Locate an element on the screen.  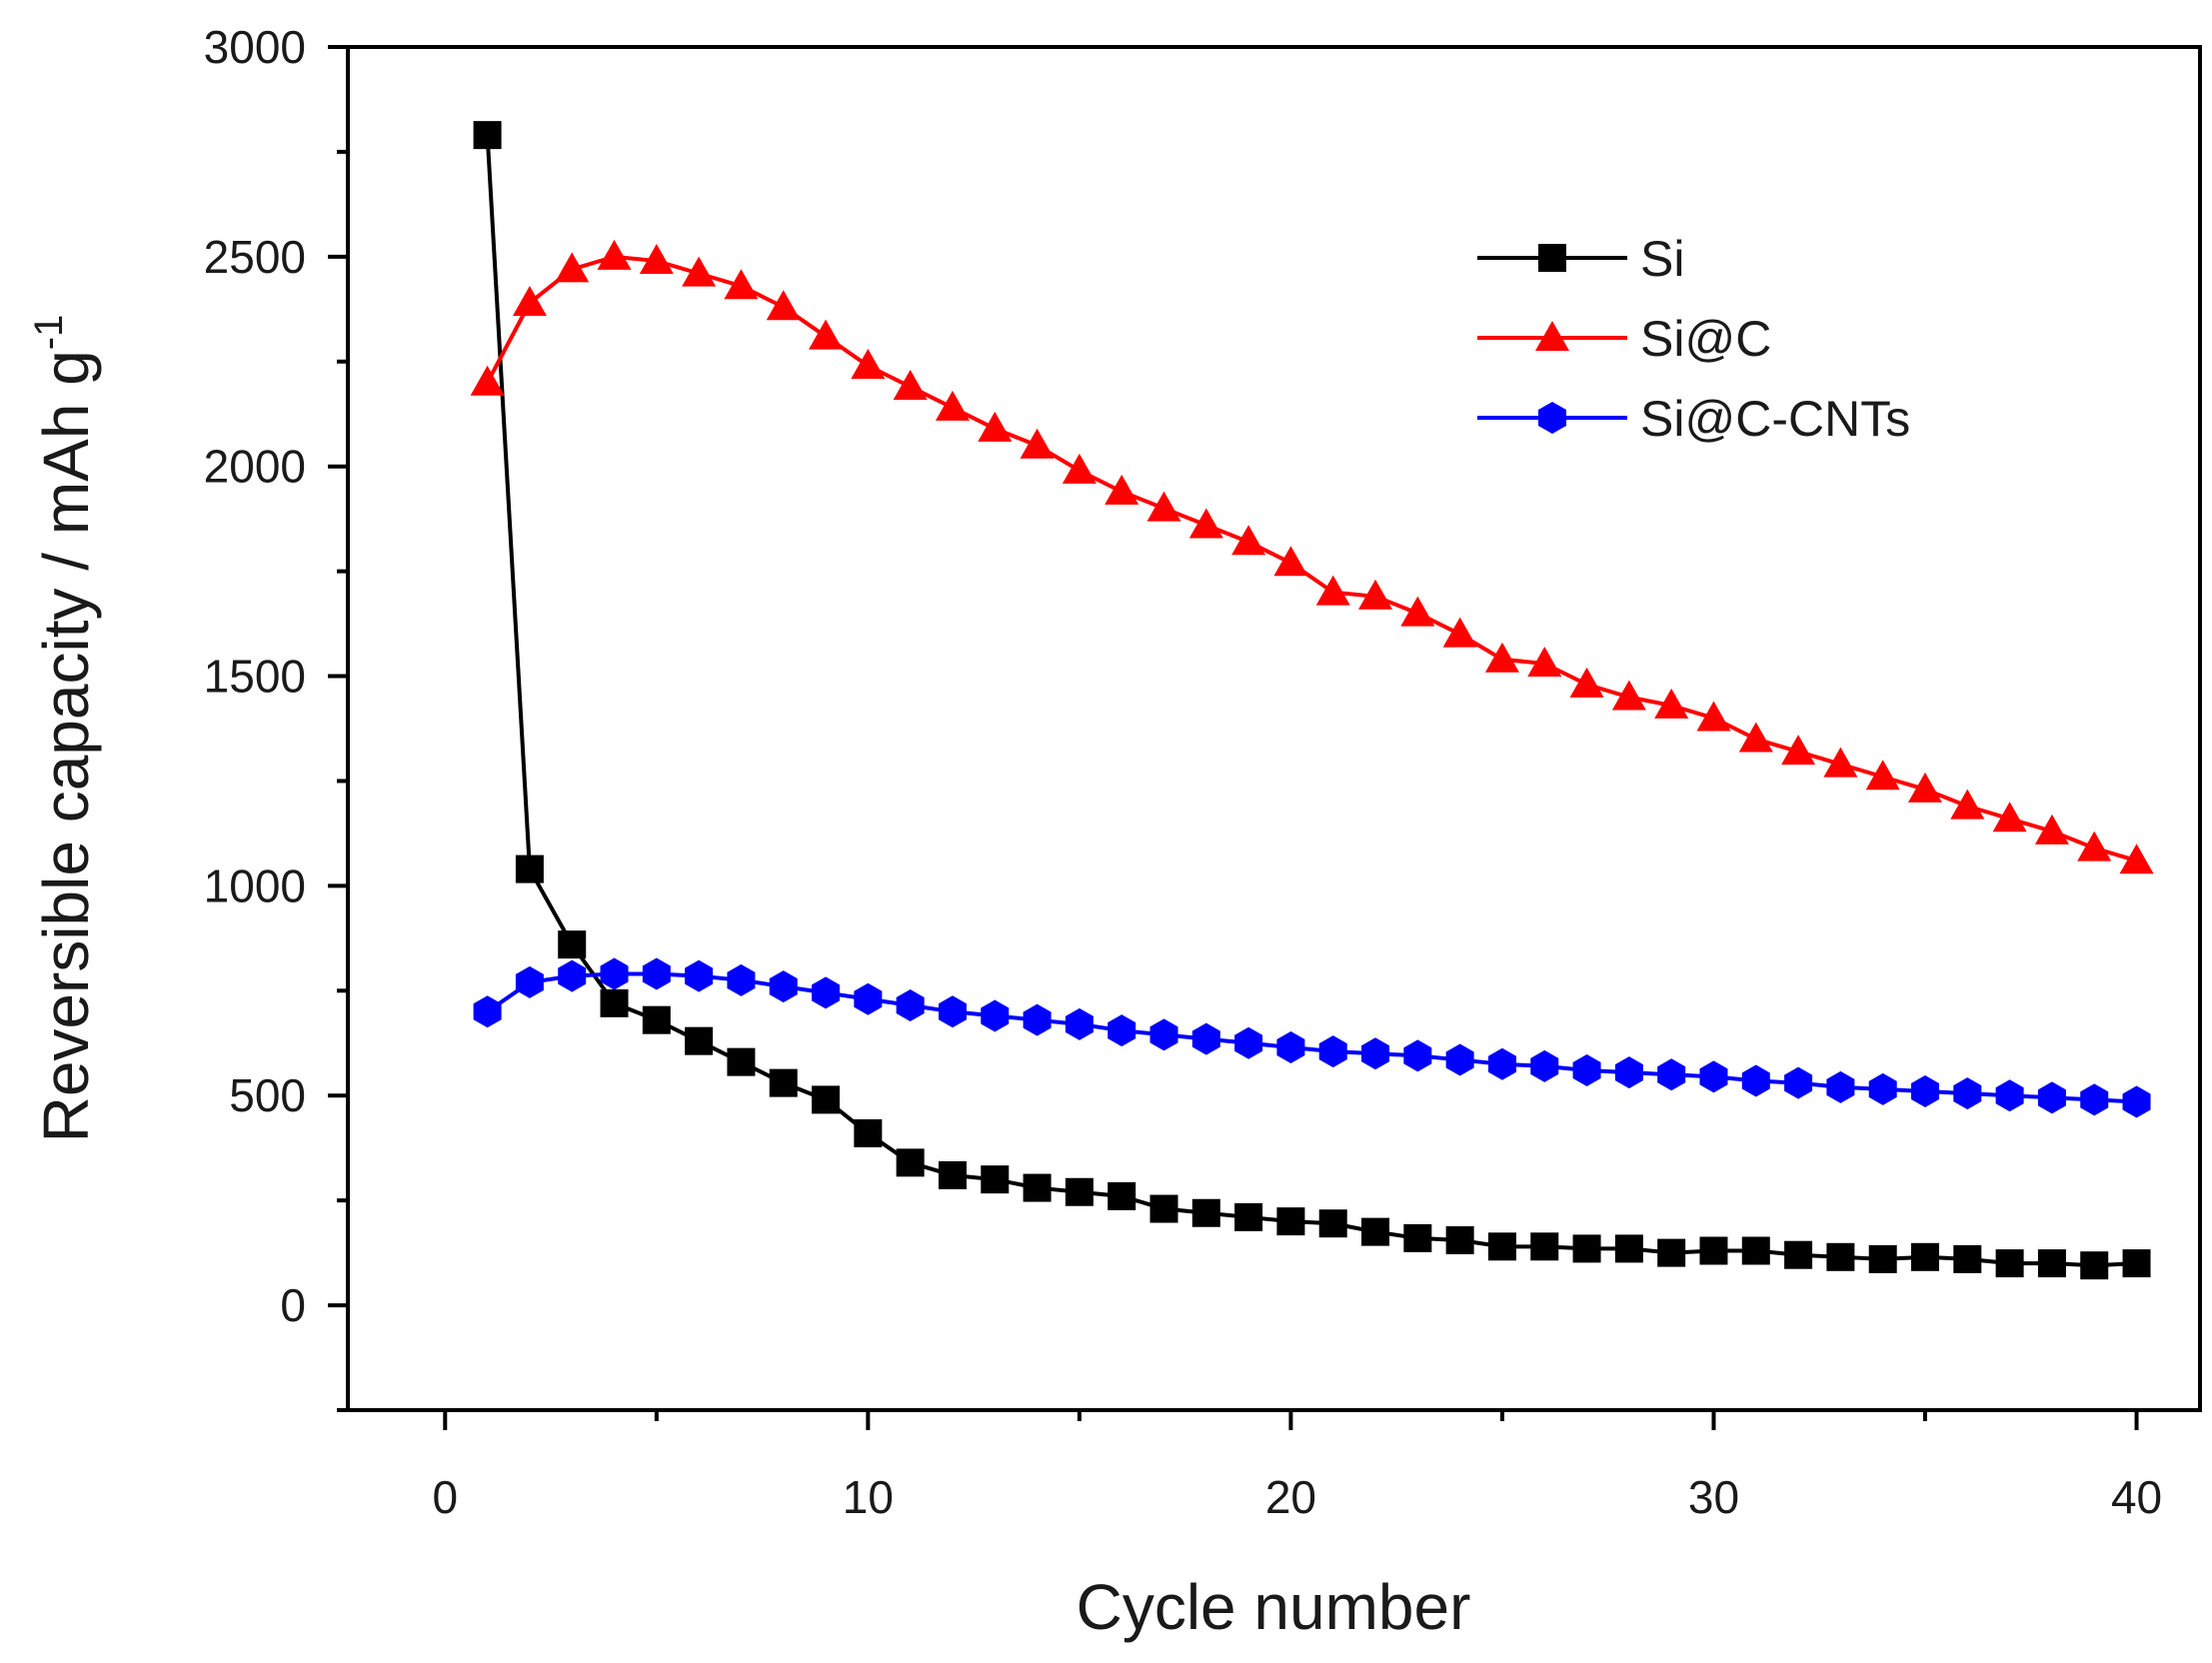
y-tick-label: 0 is located at coordinates (293, 1305).